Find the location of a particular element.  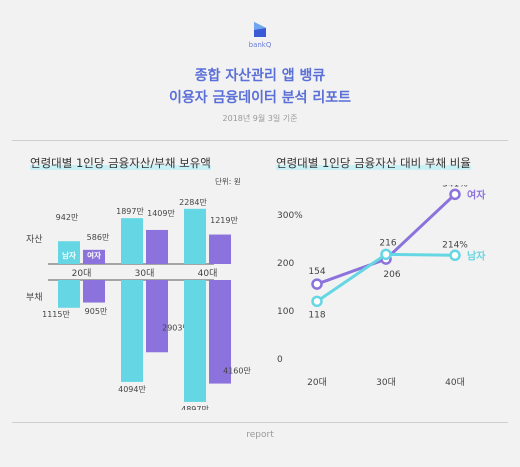

logo-icon is located at coordinates (260, 29).